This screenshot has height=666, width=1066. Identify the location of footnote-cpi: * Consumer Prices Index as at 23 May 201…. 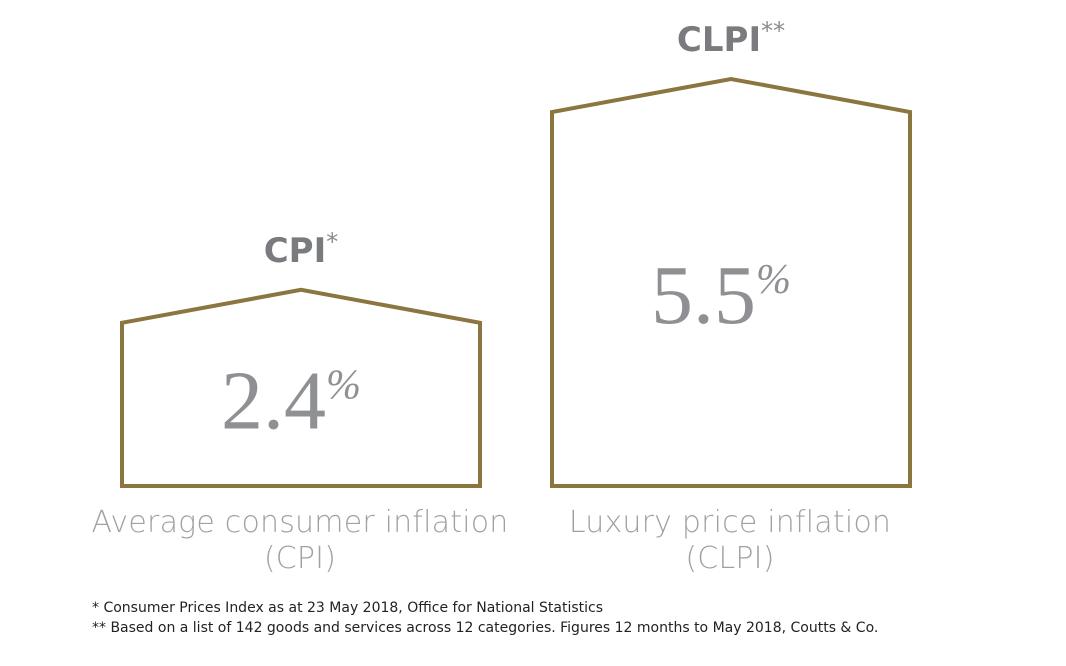
(348, 608).